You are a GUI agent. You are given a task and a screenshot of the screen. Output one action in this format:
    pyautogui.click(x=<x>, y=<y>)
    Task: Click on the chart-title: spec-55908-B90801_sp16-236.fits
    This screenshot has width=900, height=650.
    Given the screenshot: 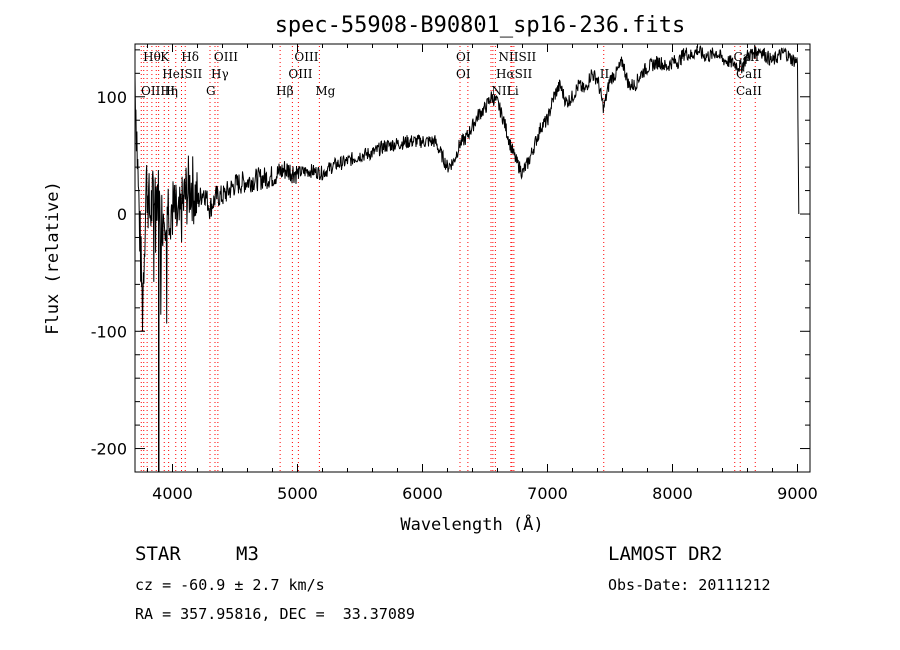 What is the action you would take?
    pyautogui.click(x=480, y=25)
    